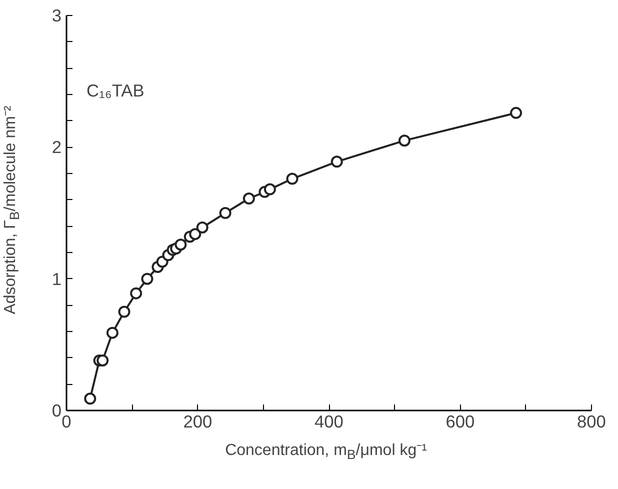  What do you see at coordinates (329, 422) in the screenshot?
I see `x-tick-label: 400` at bounding box center [329, 422].